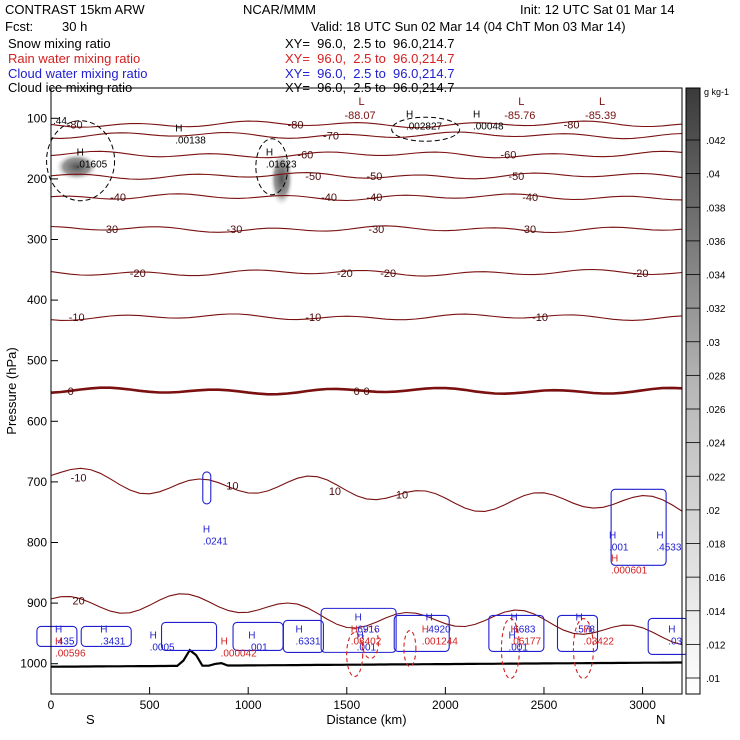  Describe the element at coordinates (600, 116) in the screenshot. I see `low-value: -85.39` at that location.